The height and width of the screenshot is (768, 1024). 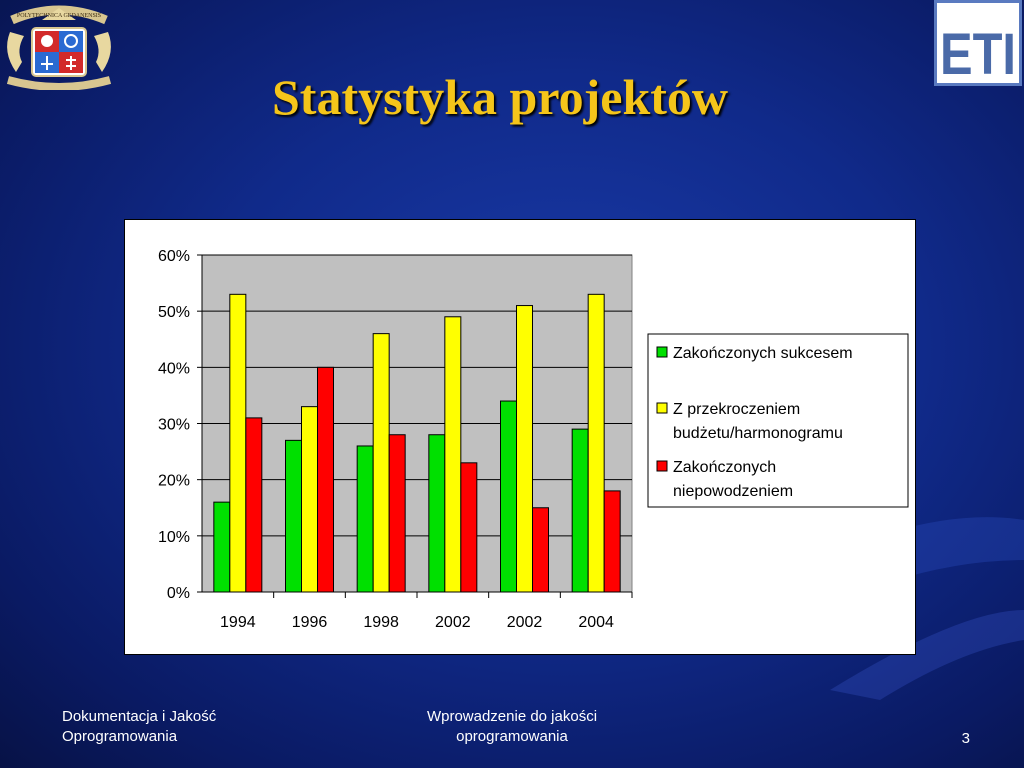 What do you see at coordinates (512, 726) in the screenshot?
I see `footer-center-text: Wprowadzenie do jakości oprogramowania` at bounding box center [512, 726].